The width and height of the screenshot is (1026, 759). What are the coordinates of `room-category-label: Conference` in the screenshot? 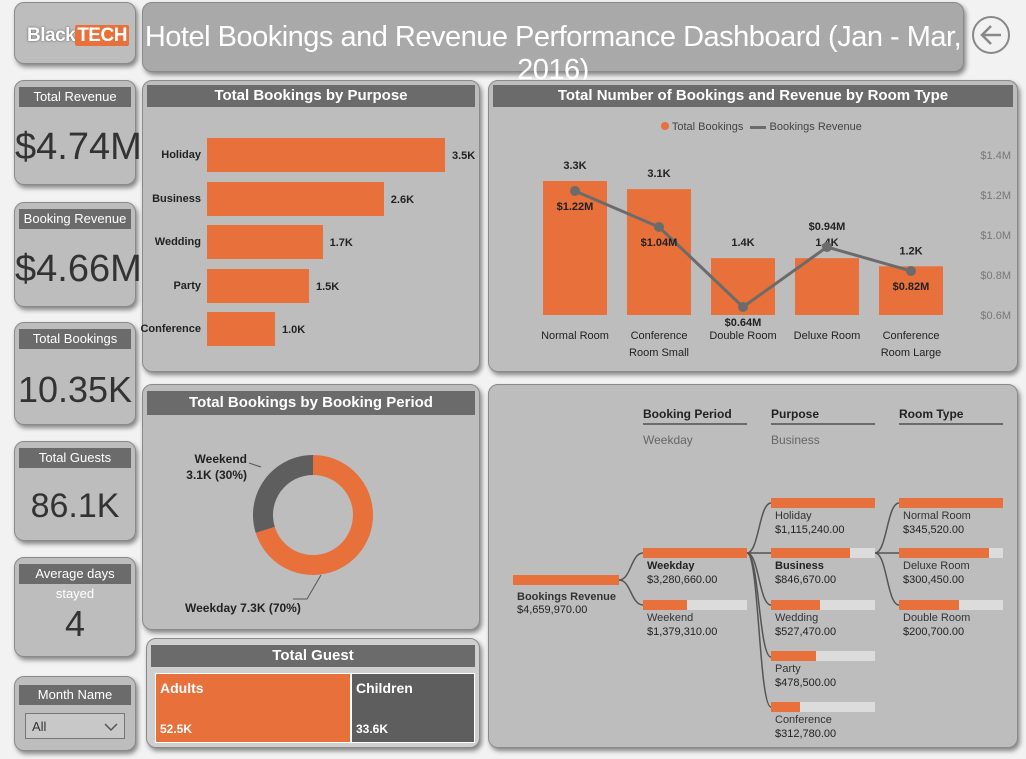 It's located at (659, 336).